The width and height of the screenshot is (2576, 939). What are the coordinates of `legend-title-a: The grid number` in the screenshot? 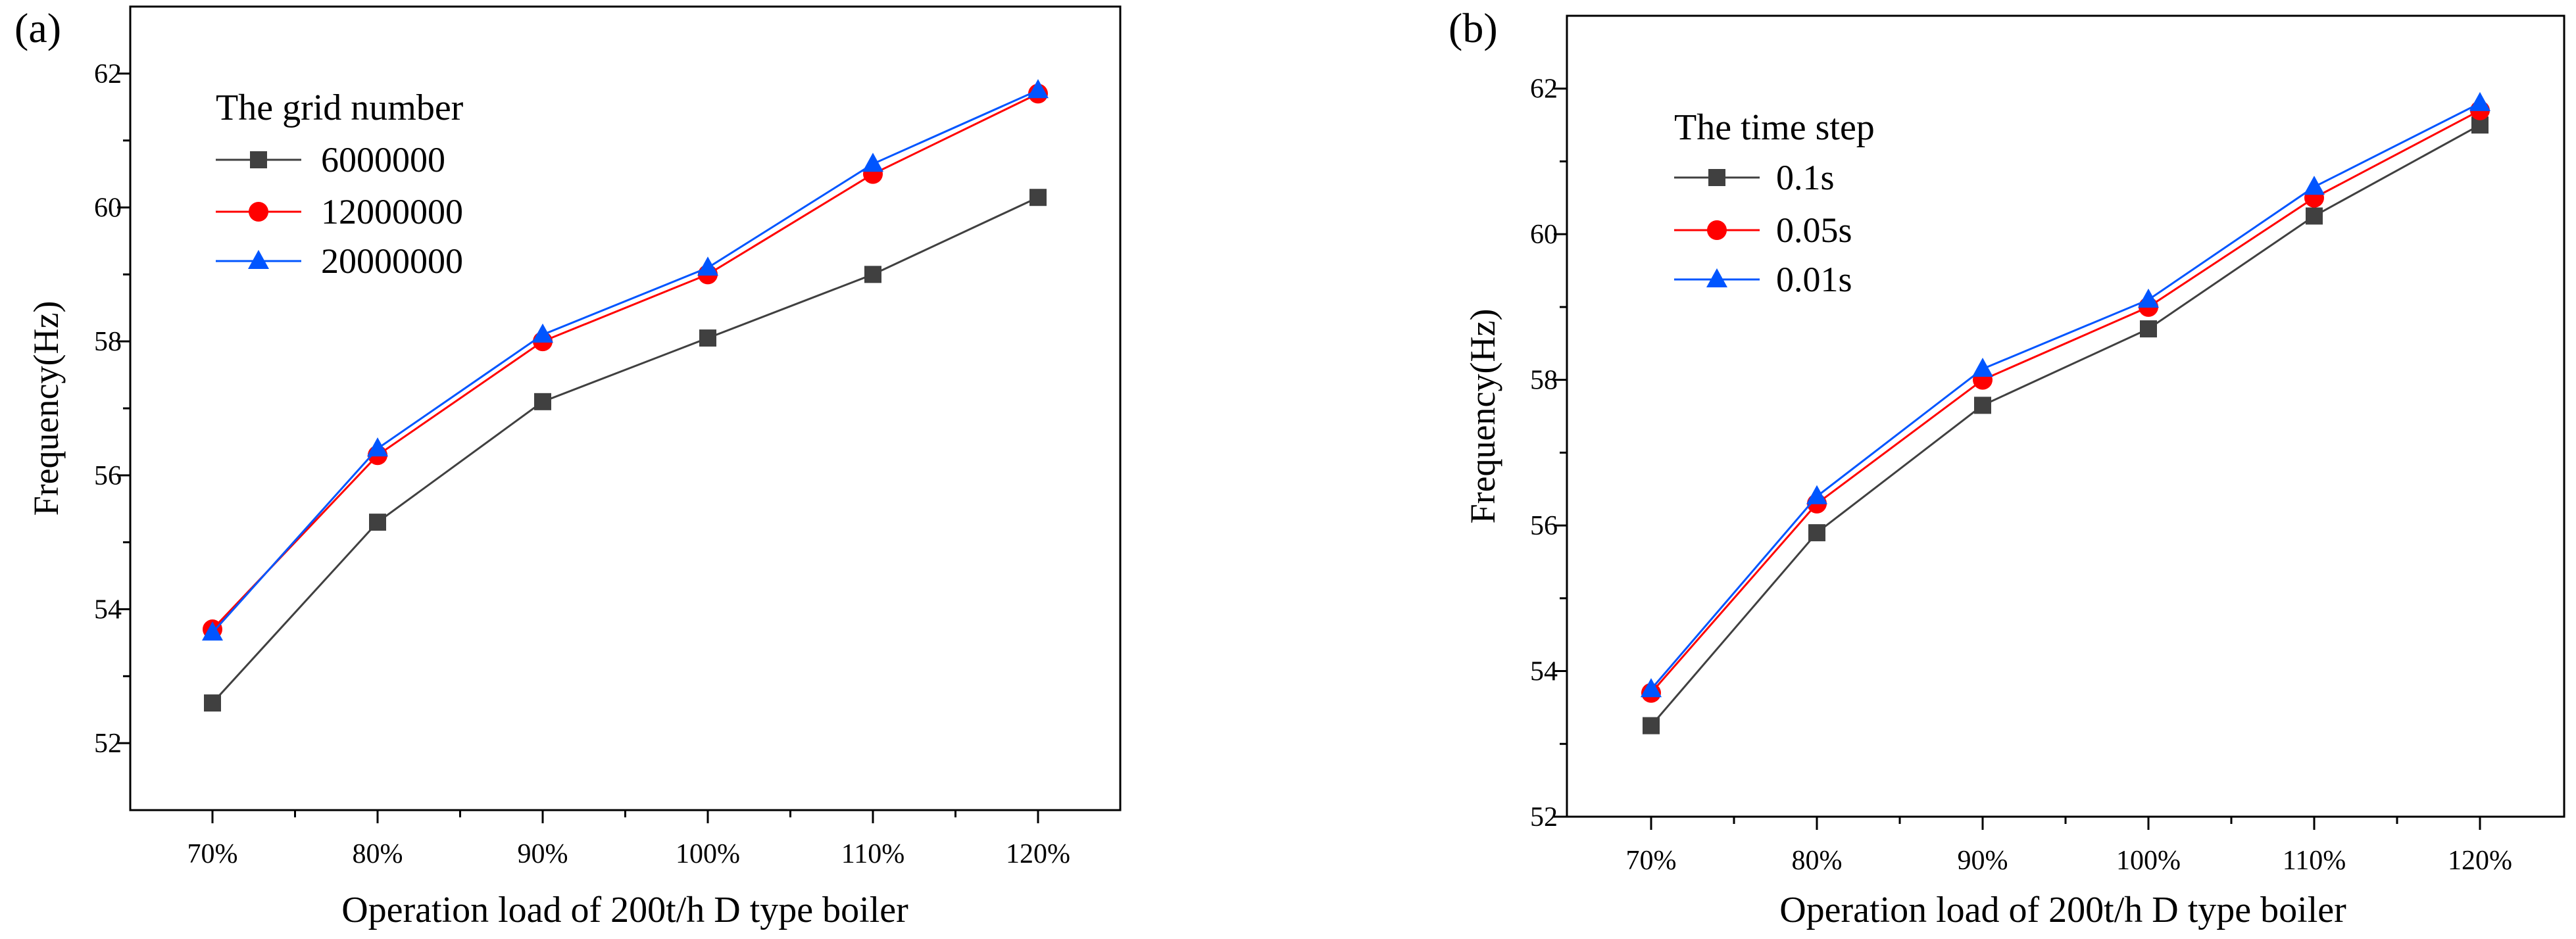 It's located at (340, 107).